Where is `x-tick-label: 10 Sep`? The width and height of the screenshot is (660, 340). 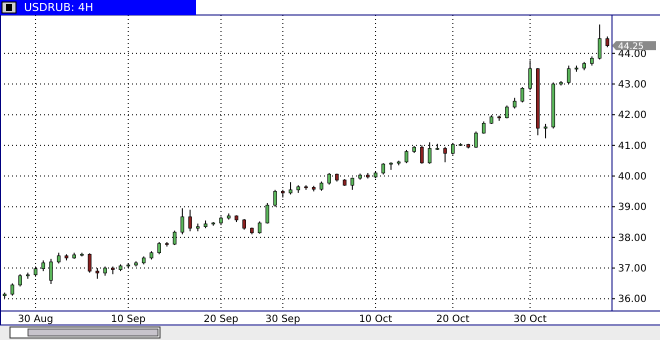
x-tick-label: 10 Sep is located at coordinates (128, 319).